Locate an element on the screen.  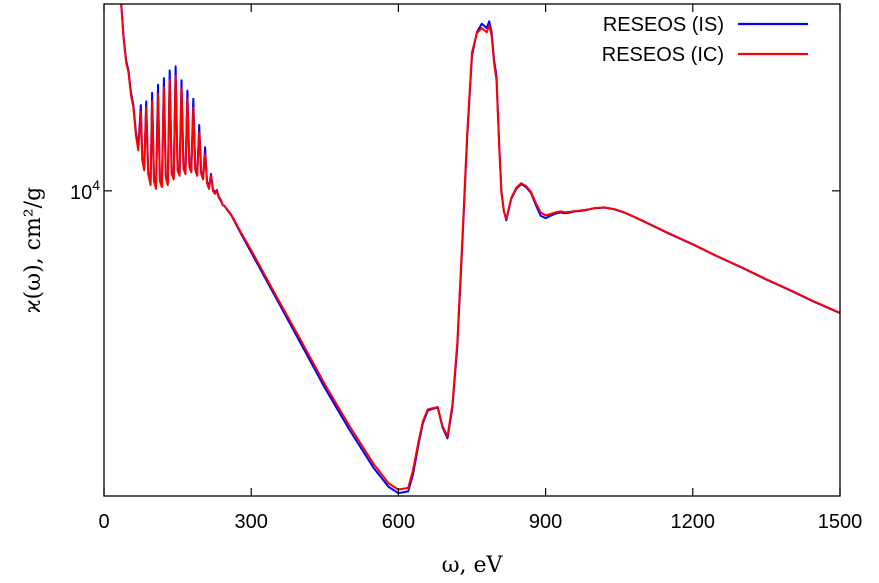
x-tick-label: 1200 is located at coordinates (693, 522).